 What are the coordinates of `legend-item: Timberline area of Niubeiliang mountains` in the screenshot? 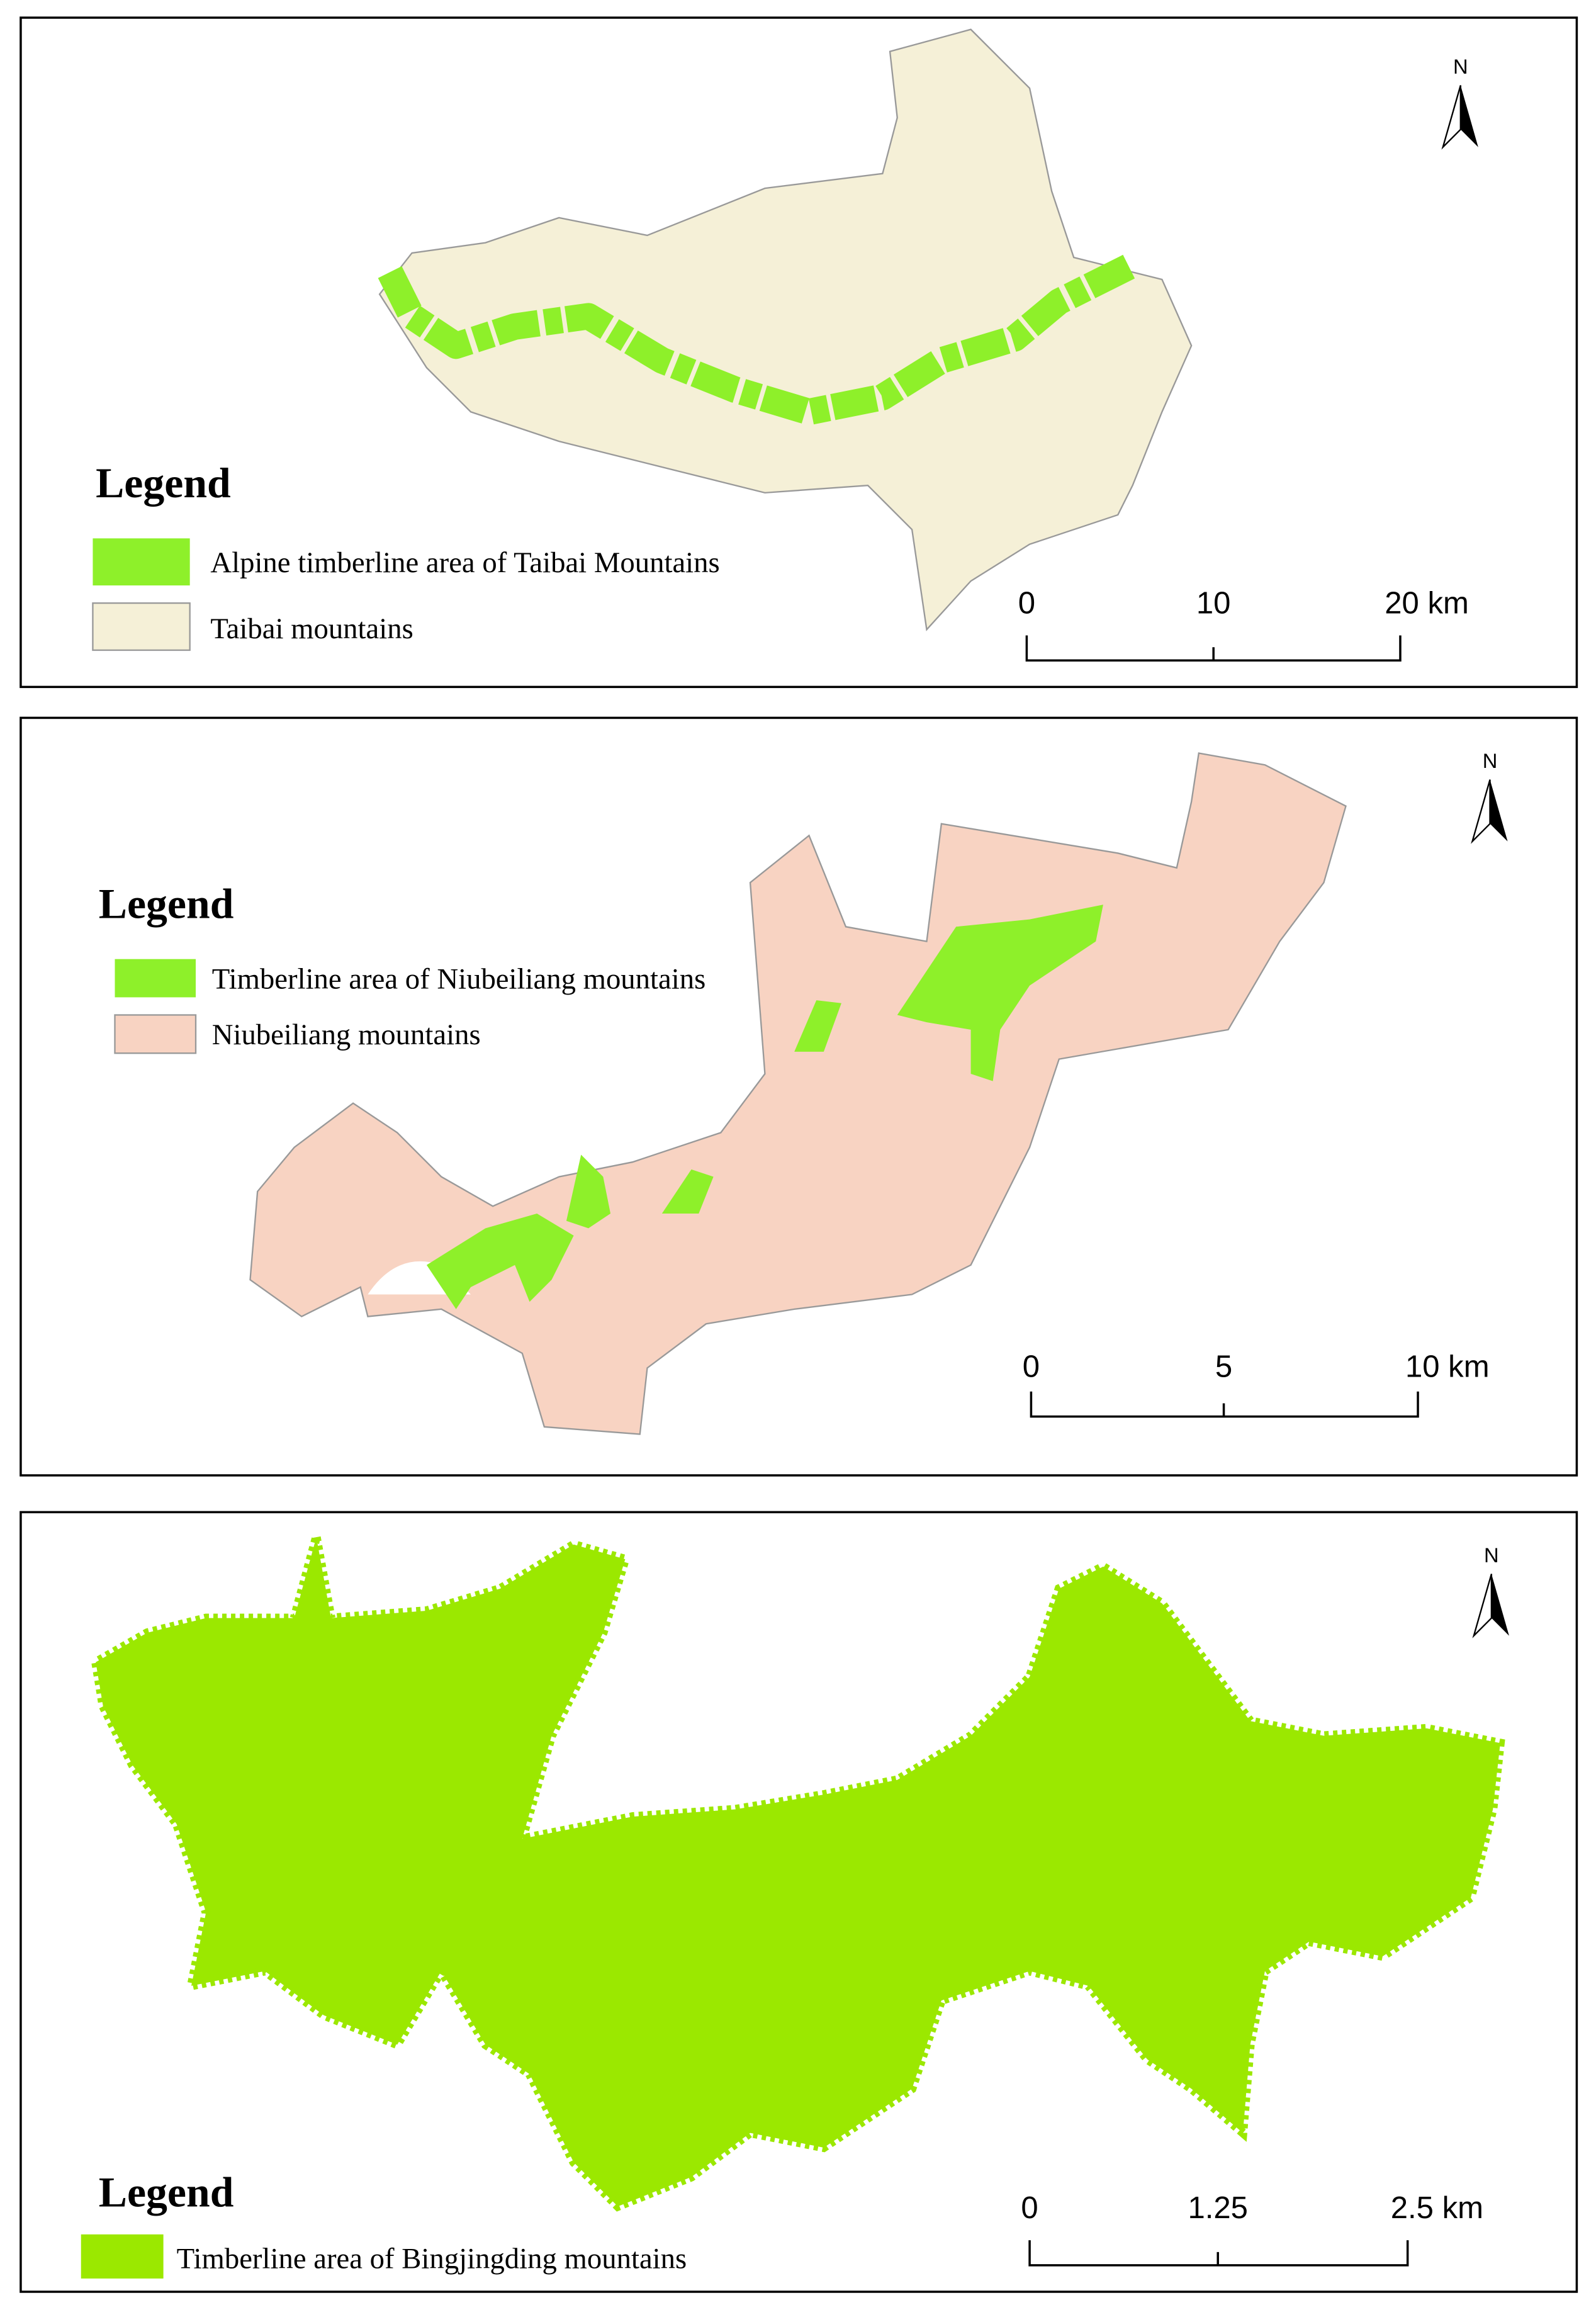 It's located at (459, 978).